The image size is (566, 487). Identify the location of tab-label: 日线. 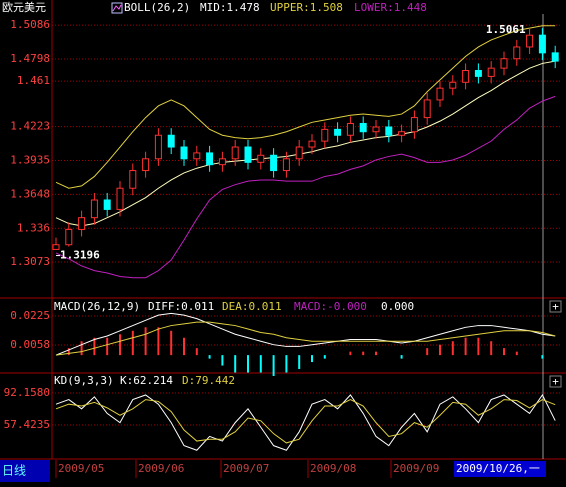
(14, 471).